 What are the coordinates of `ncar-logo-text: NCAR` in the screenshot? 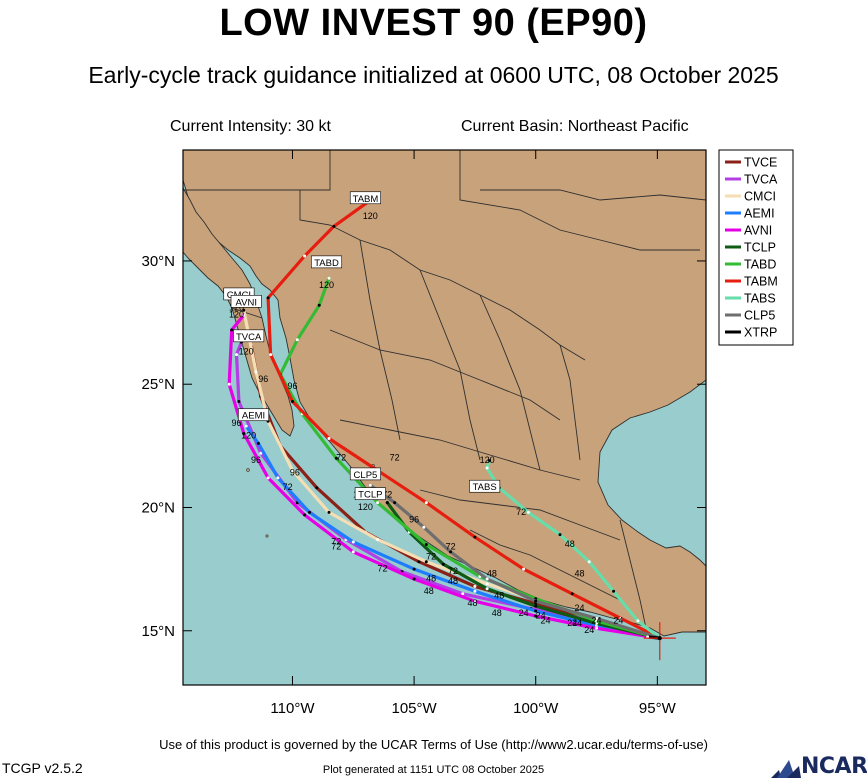 It's located at (834, 766).